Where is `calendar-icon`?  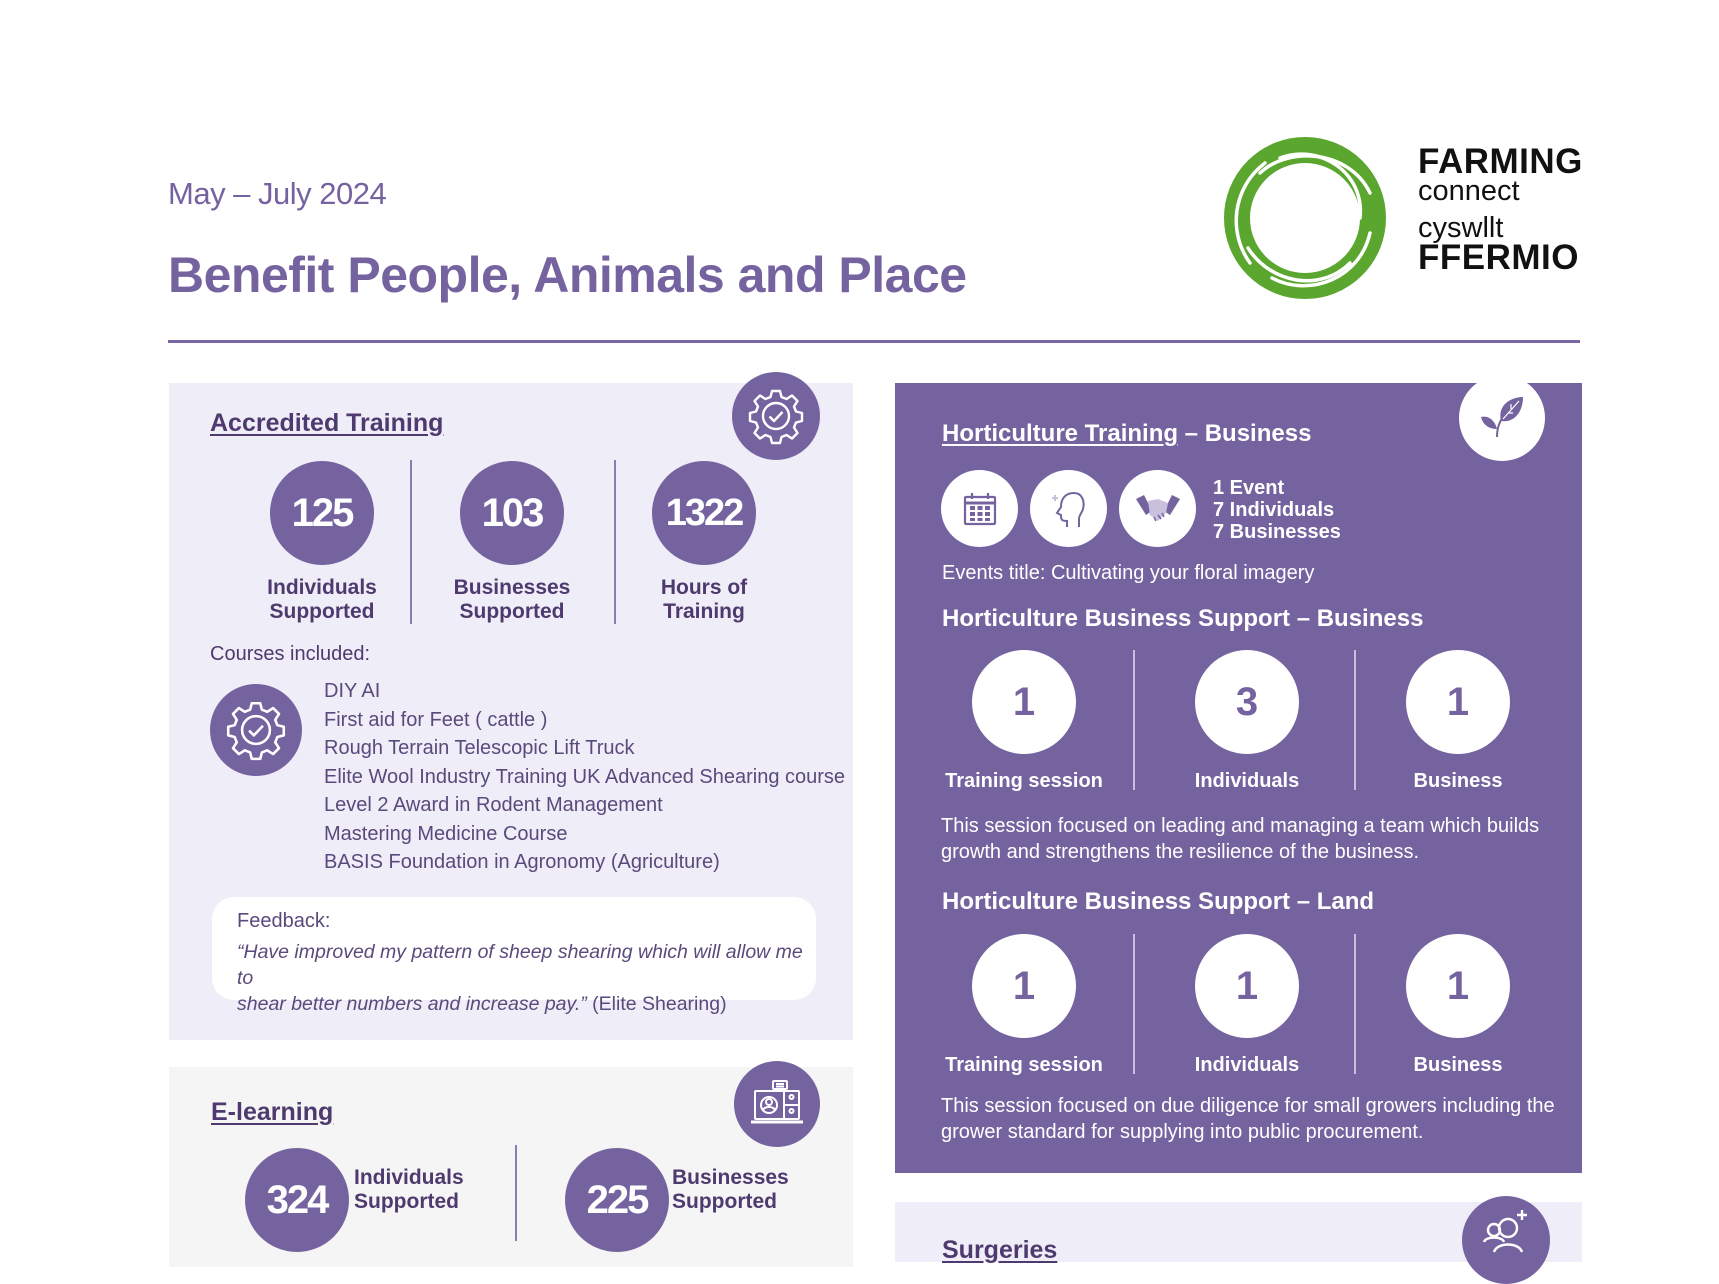
calendar-icon is located at coordinates (979, 508).